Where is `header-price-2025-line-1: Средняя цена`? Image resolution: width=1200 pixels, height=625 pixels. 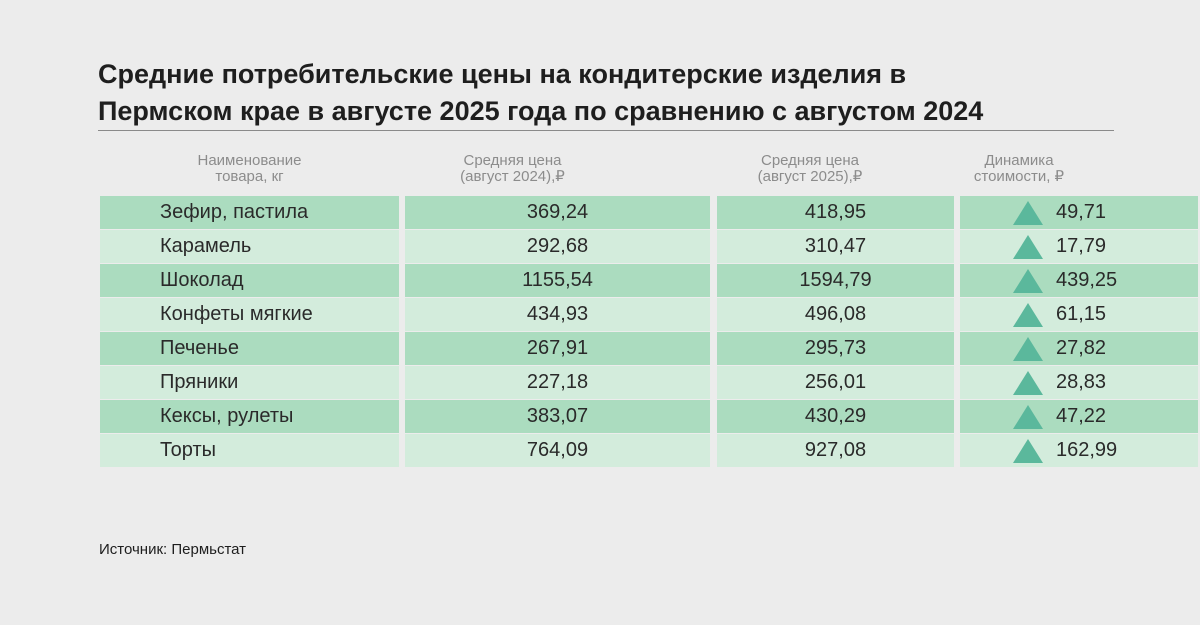 header-price-2025-line-1: Средняя цена is located at coordinates (810, 160).